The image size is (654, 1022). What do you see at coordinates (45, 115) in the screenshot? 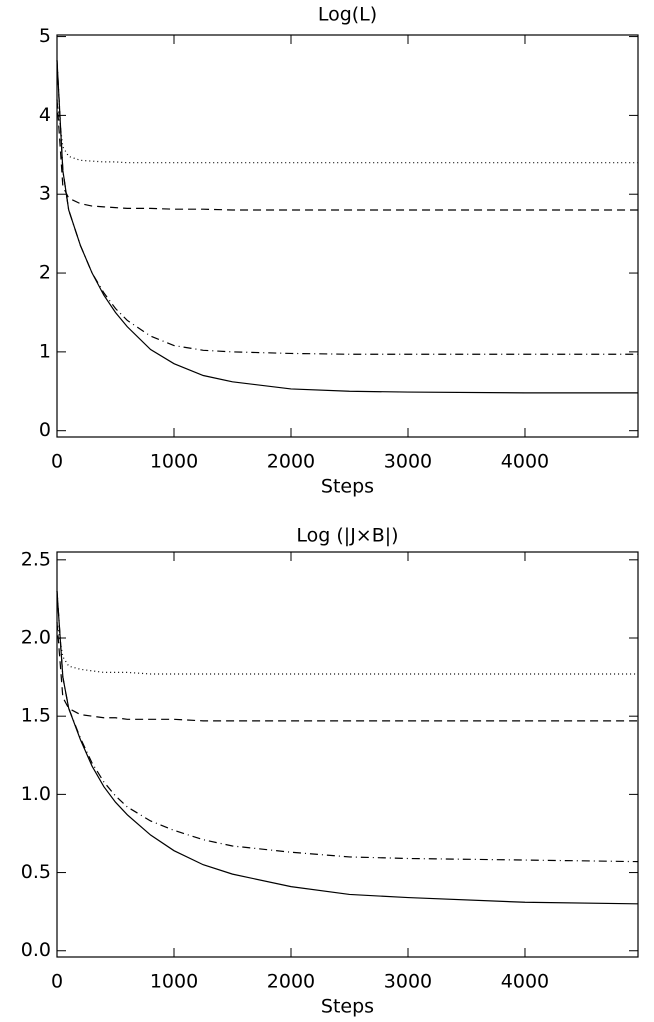
I see `y-tick-label: 4` at bounding box center [45, 115].